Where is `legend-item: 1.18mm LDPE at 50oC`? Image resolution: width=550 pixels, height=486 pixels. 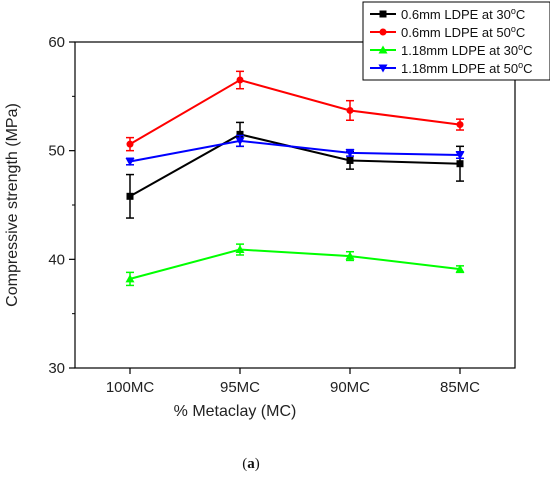 legend-item: 1.18mm LDPE at 50oC is located at coordinates (451, 68).